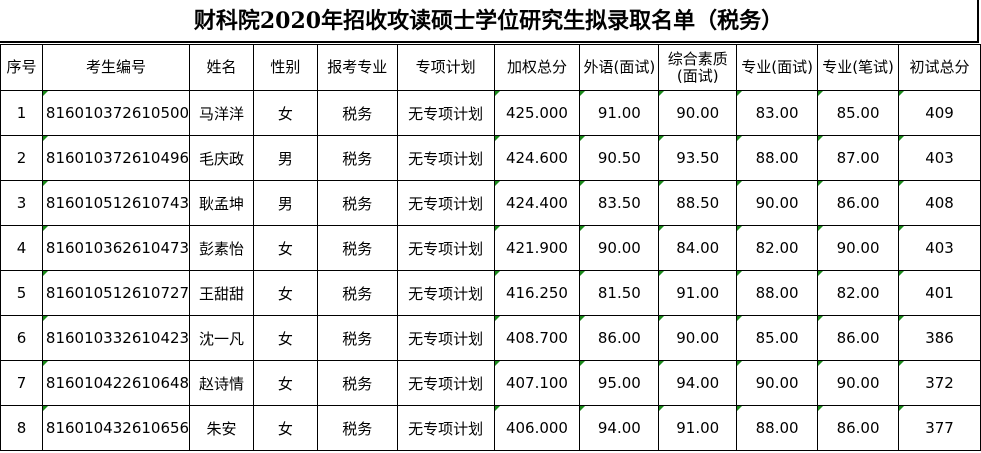 Image resolution: width=981 pixels, height=453 pixels. I want to click on table-cell: 王甜甜, so click(221, 293).